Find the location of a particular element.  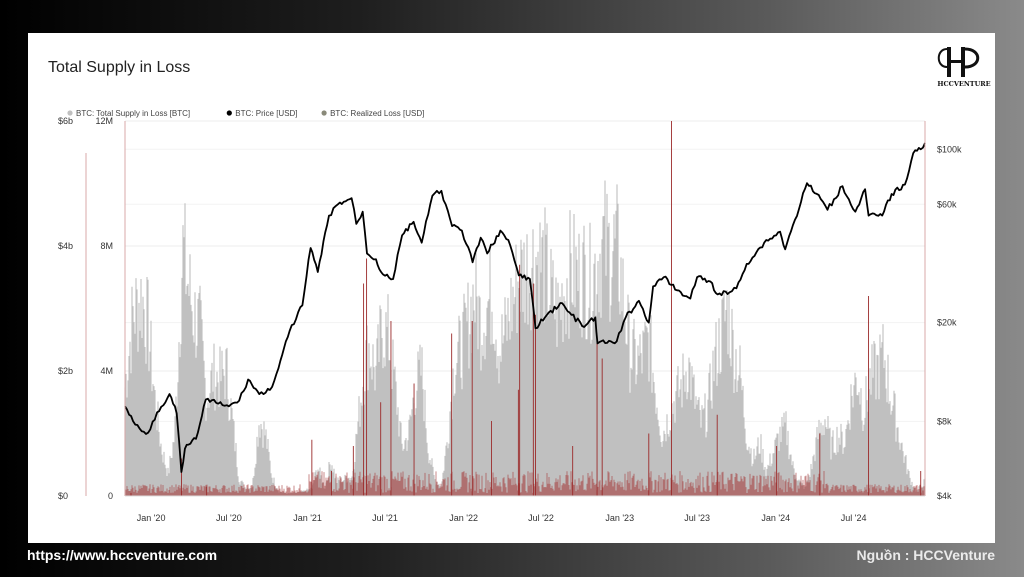

price-axis-tick-0: $4k is located at coordinates (944, 496).